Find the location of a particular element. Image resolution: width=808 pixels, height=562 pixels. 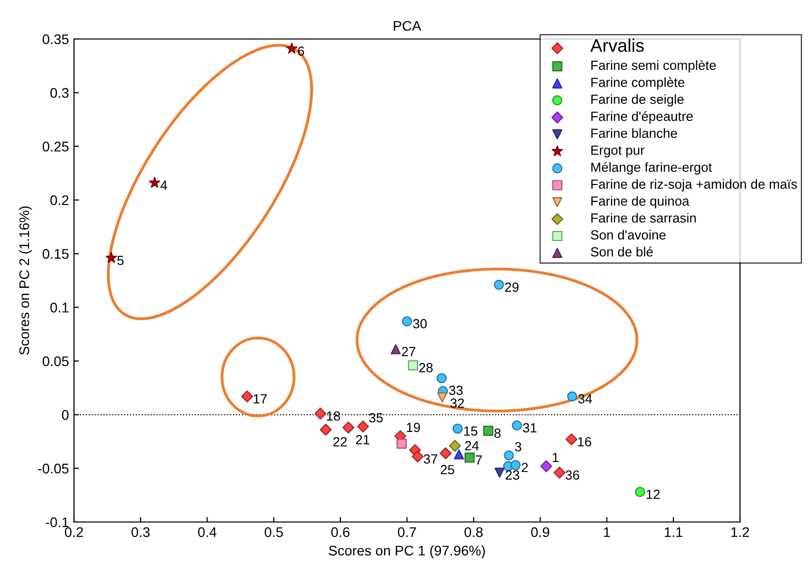

annotation: 25 is located at coordinates (447, 469).